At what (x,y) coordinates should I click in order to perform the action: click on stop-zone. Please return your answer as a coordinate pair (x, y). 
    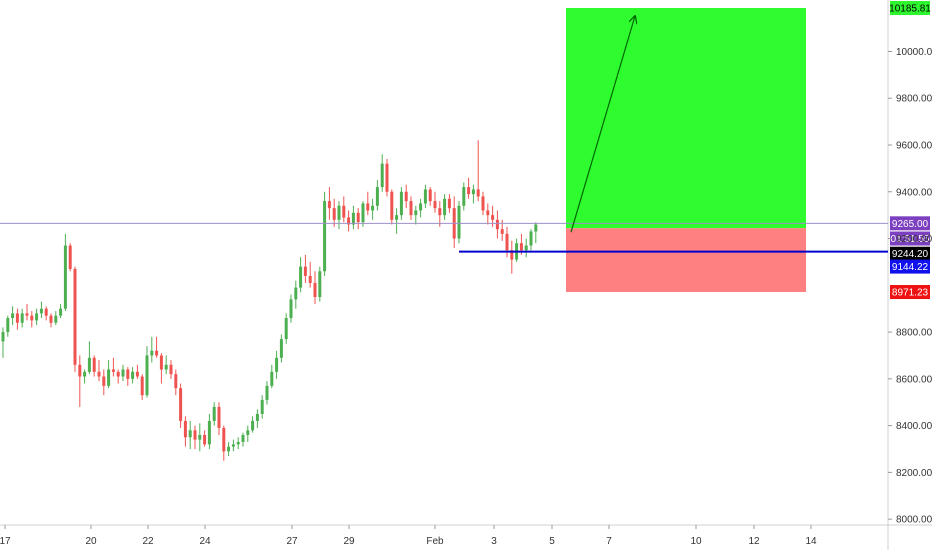
    Looking at the image, I should click on (686, 260).